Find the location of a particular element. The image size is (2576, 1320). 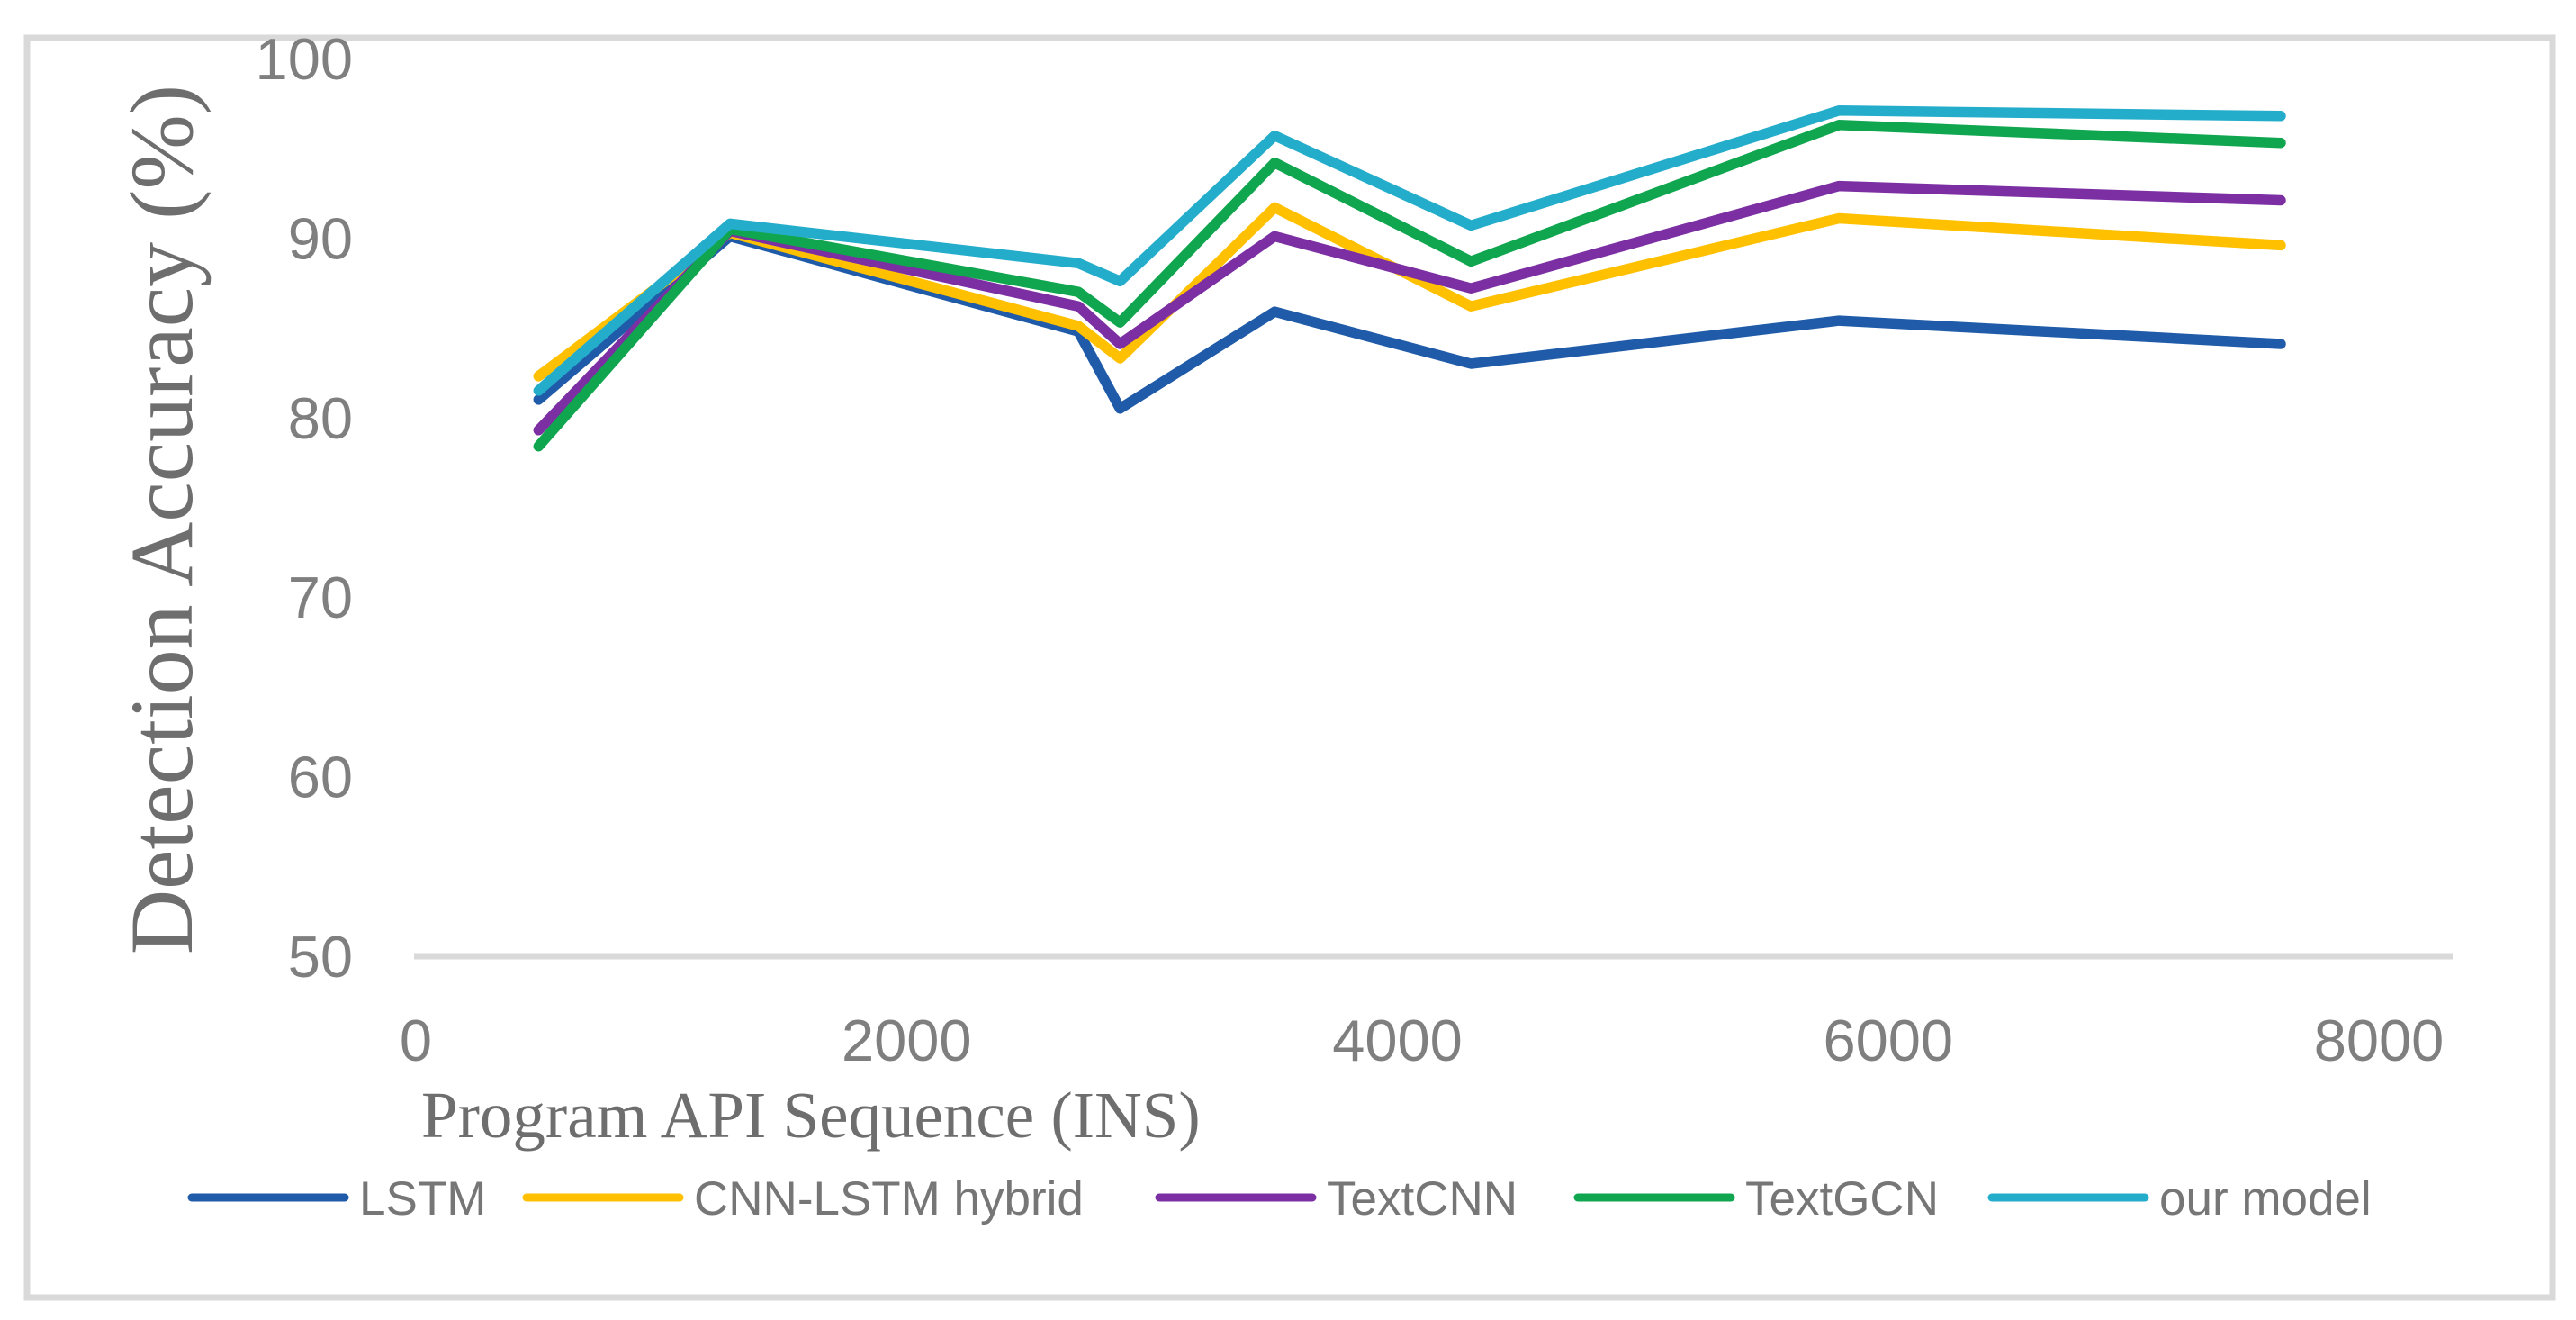

y-axis-title: Detection Accuracy (%) is located at coordinates (162, 519).